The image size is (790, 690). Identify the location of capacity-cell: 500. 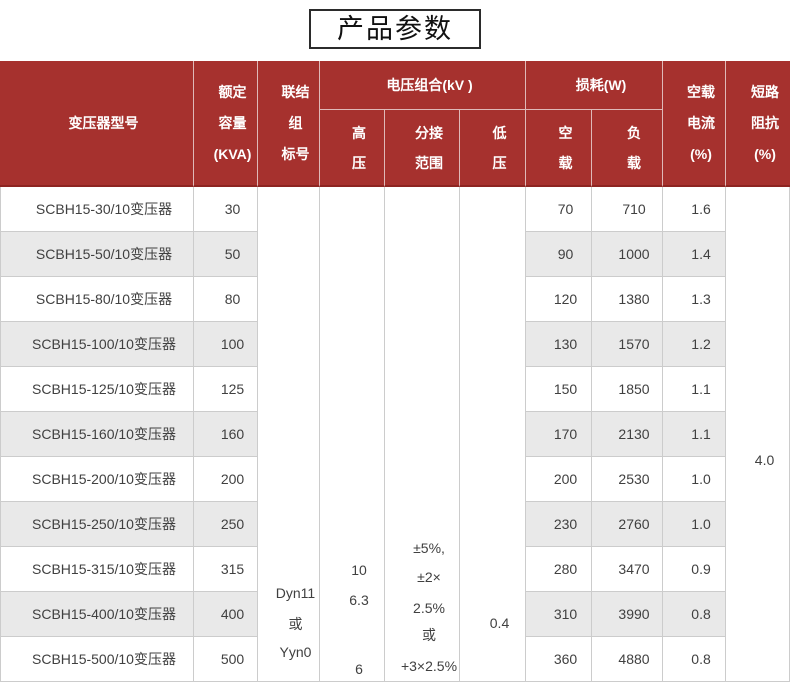
(226, 659).